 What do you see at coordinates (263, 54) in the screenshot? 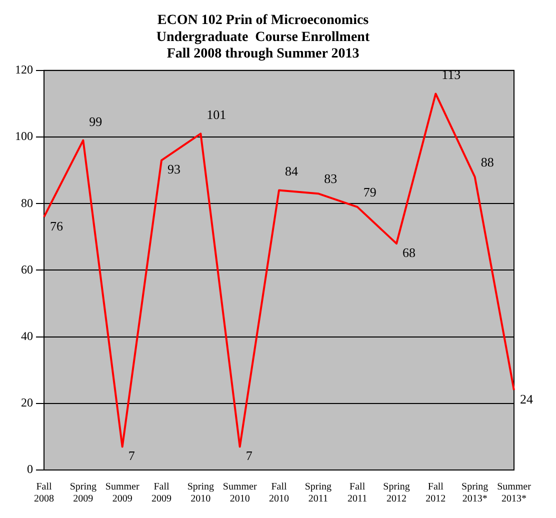
I see `text: Fall 2008 through Summer 2013` at bounding box center [263, 54].